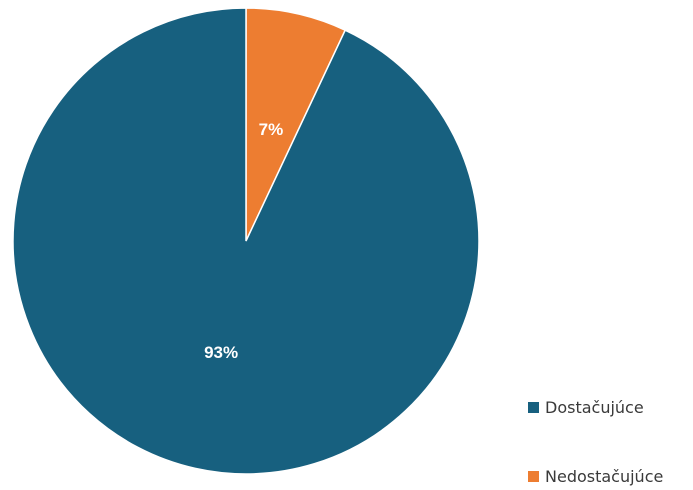  What do you see at coordinates (604, 476) in the screenshot?
I see `legend-label-nedostacujuce: Nedostačujúce` at bounding box center [604, 476].